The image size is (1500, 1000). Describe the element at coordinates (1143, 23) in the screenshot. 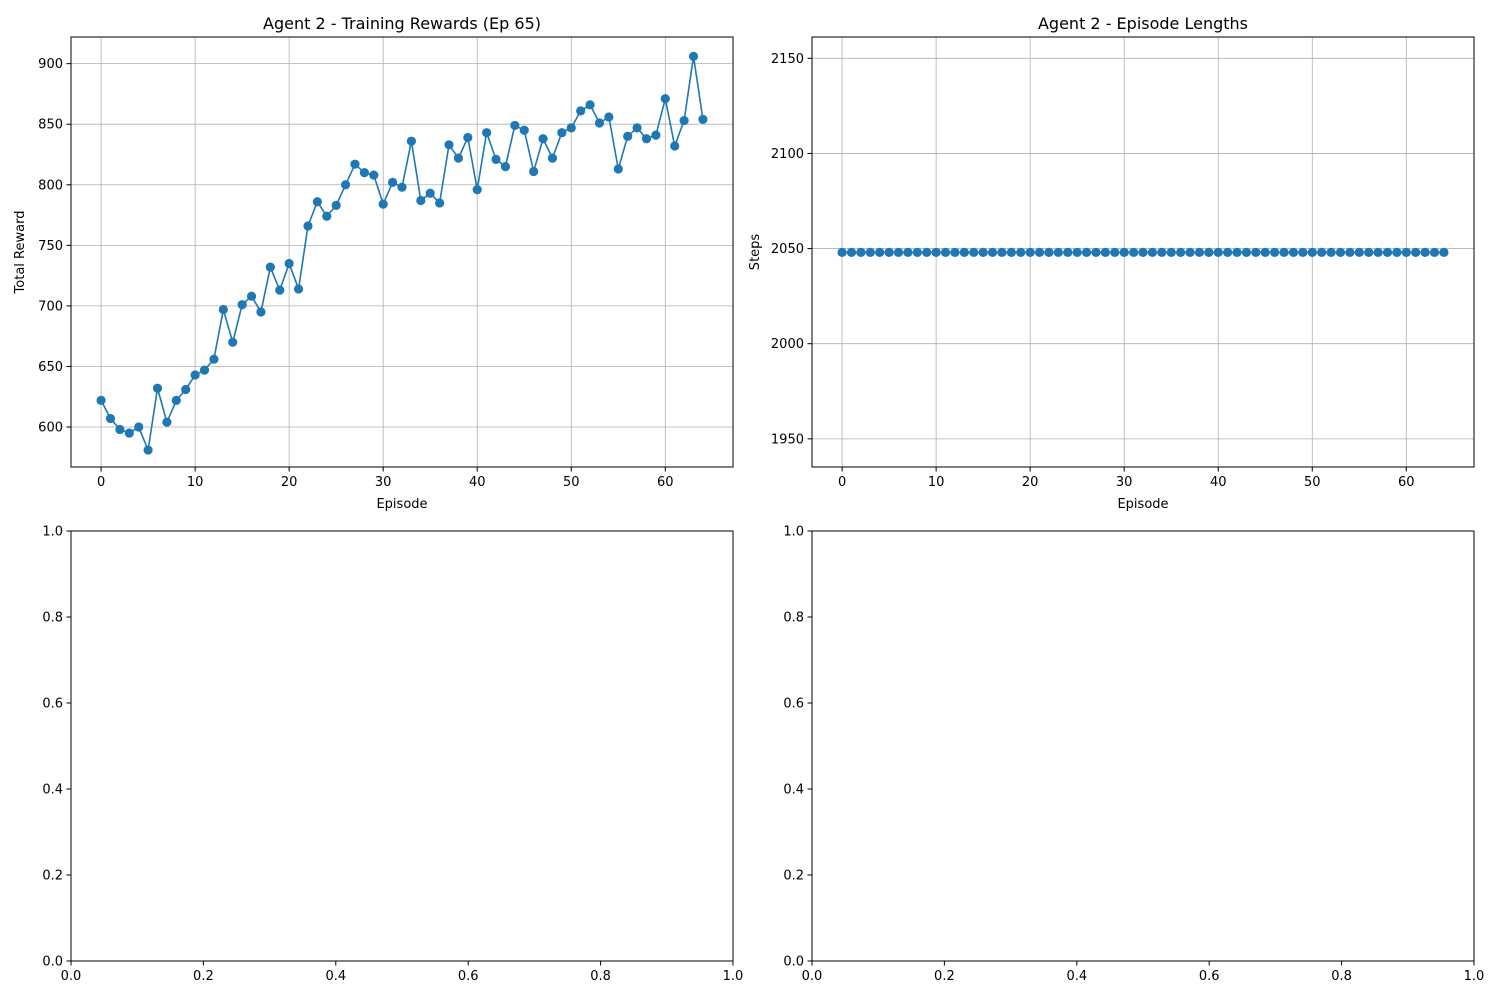

I see `chart-title: Agent 2 - Episode Lengths` at that location.